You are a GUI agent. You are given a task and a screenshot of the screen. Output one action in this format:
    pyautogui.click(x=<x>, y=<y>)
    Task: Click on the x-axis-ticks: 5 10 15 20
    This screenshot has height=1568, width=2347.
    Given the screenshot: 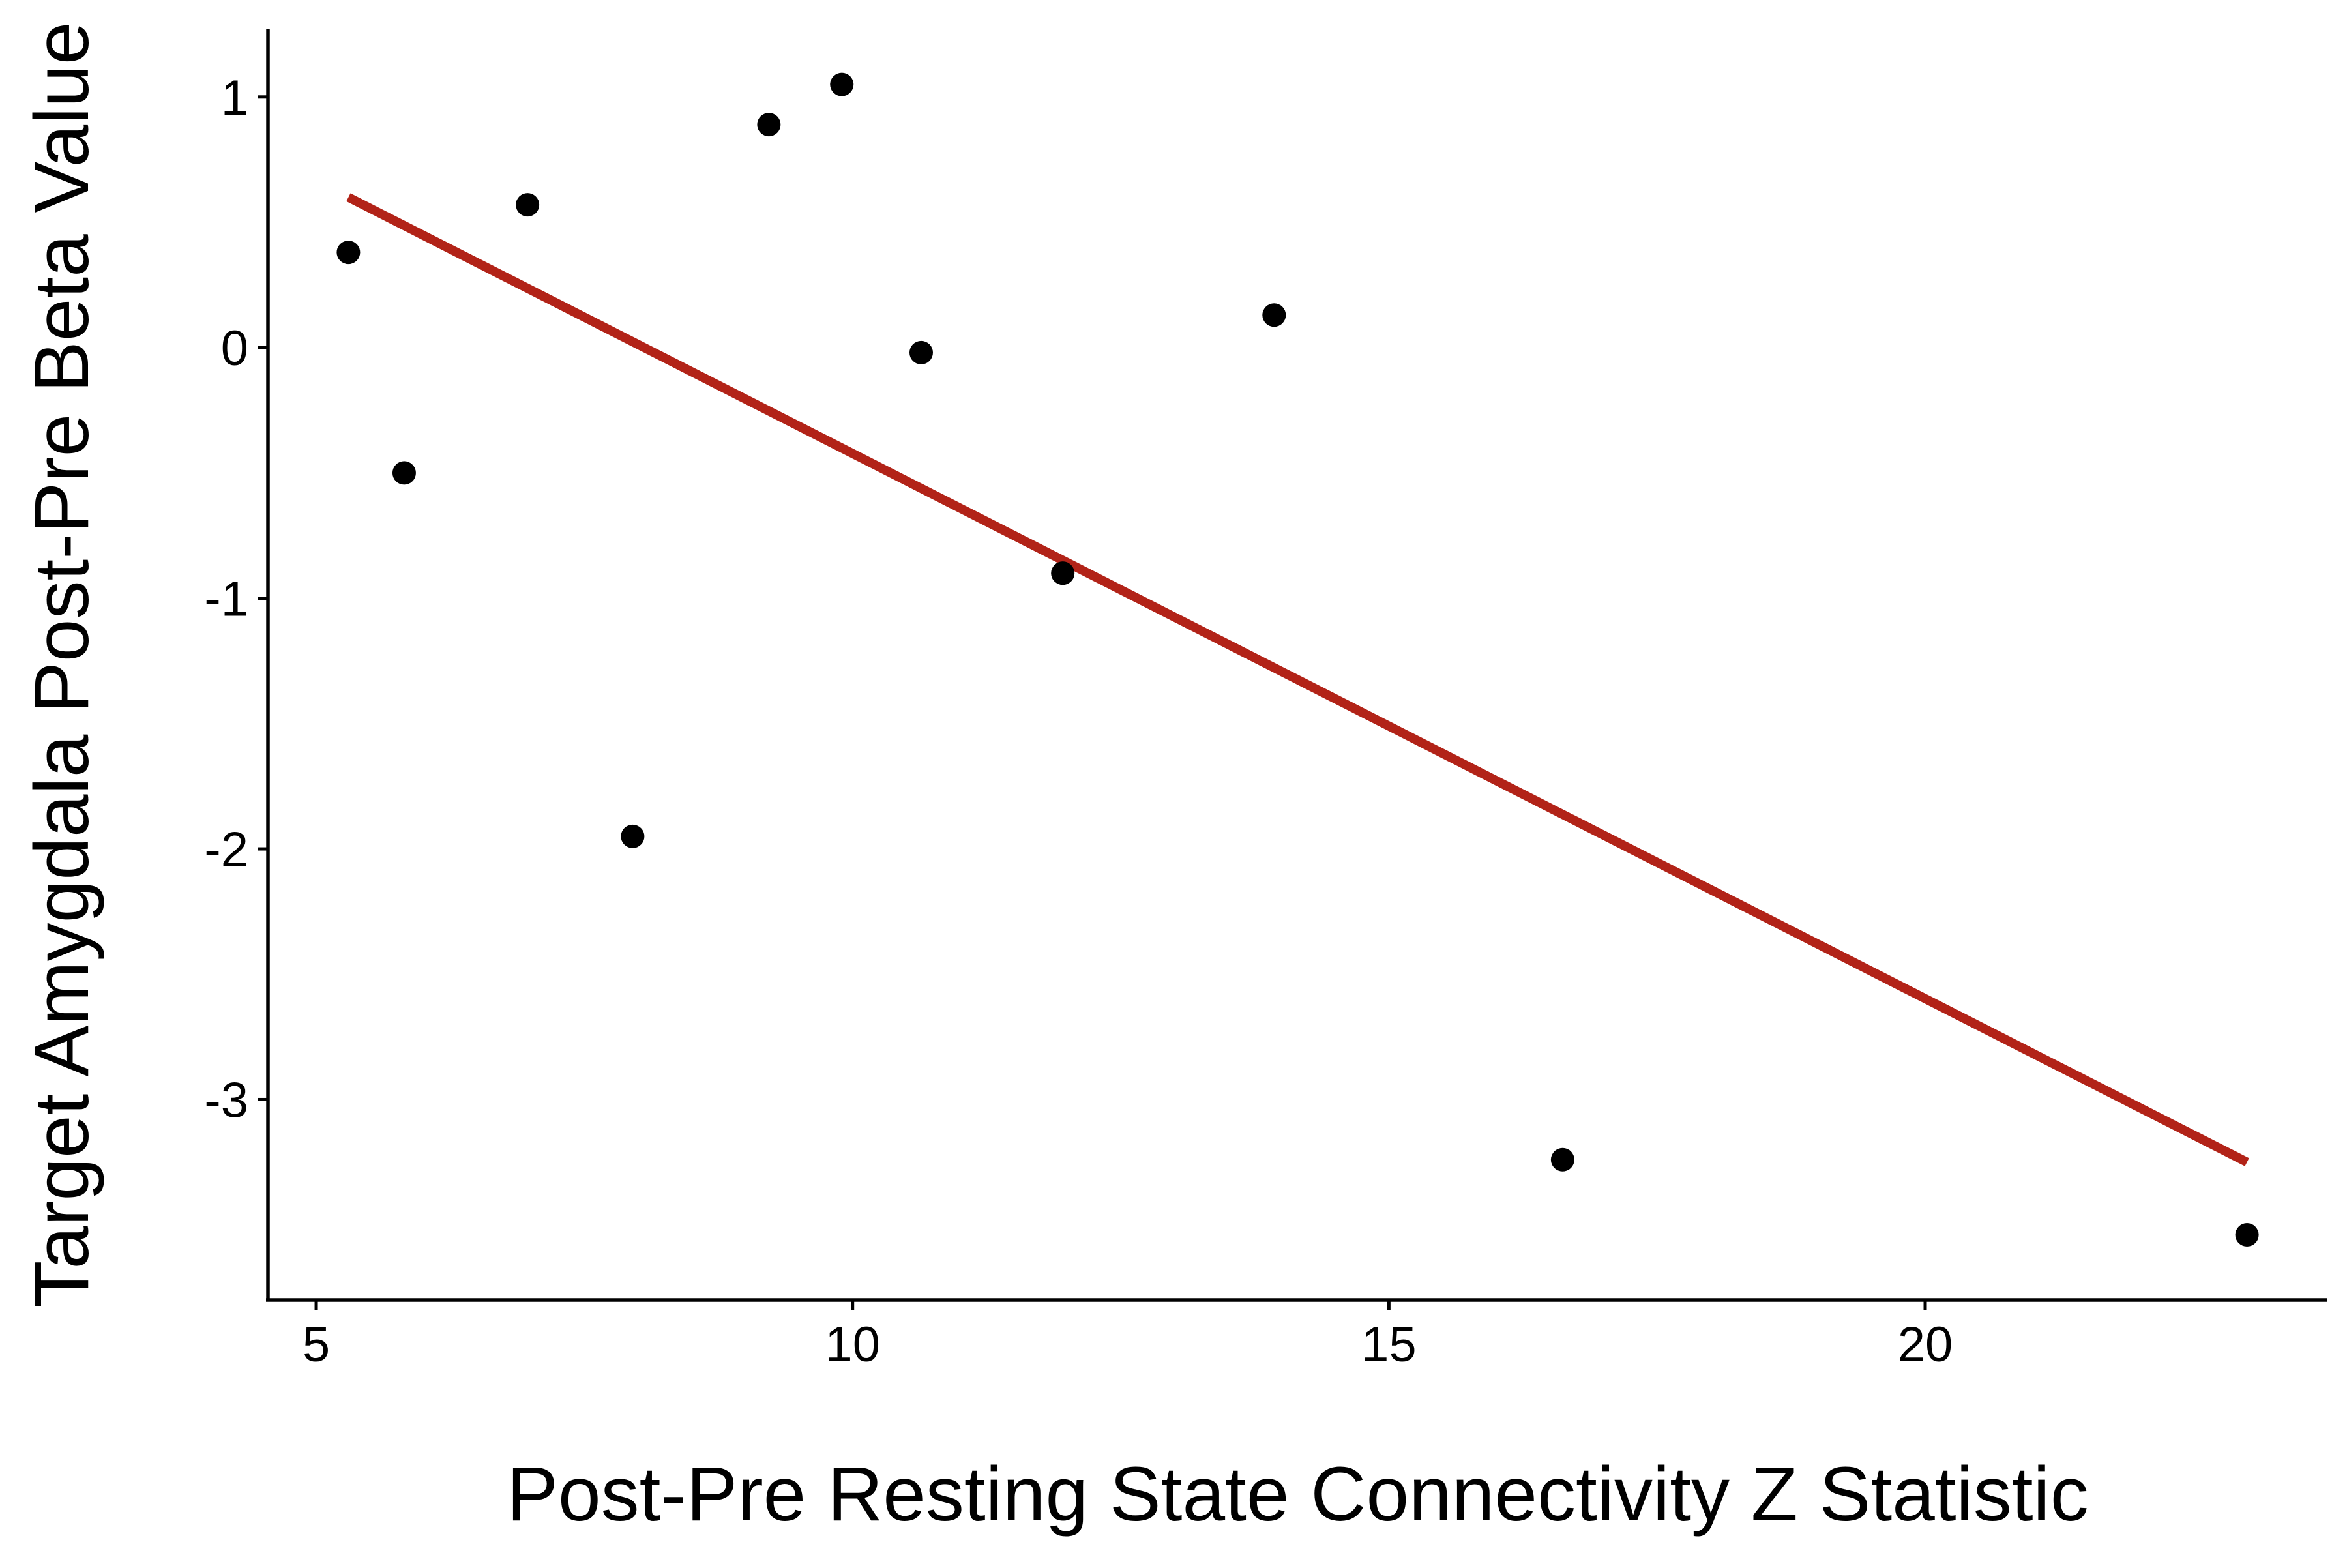 What is the action you would take?
    pyautogui.click(x=1128, y=1336)
    